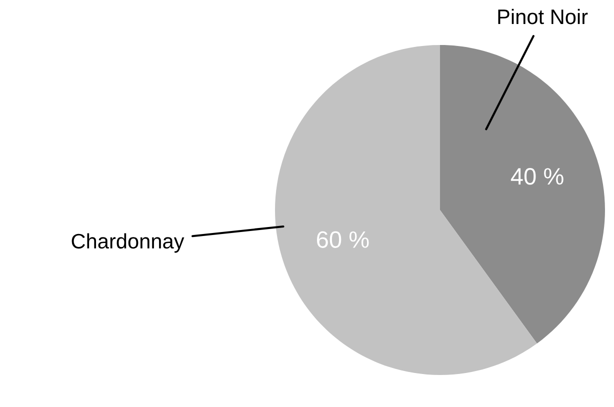 This screenshot has width=614, height=407. What do you see at coordinates (128, 243) in the screenshot?
I see `slice-label: Chardonnay` at bounding box center [128, 243].